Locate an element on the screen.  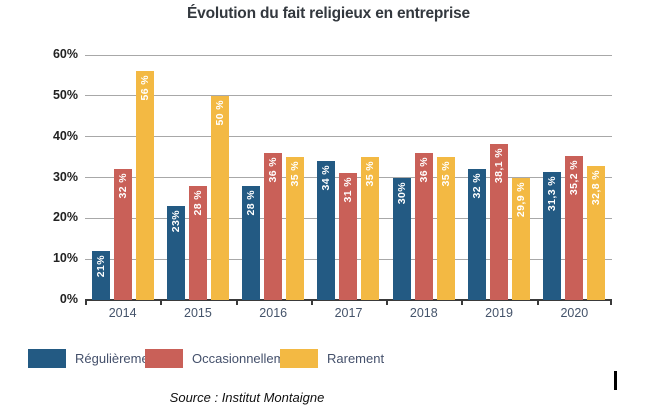
bar-régulièrement-2019: 32 % is located at coordinates (477, 234).